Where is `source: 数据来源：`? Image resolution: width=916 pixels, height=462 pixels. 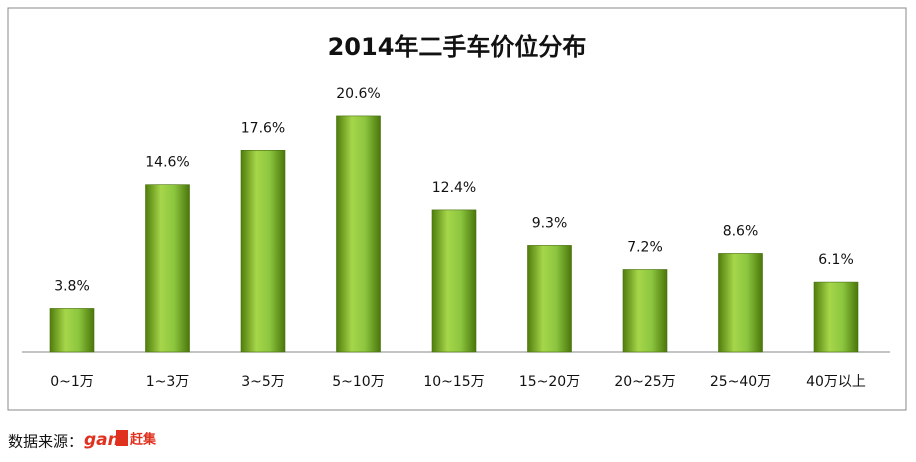 source: 数据来源： is located at coordinates (45, 442).